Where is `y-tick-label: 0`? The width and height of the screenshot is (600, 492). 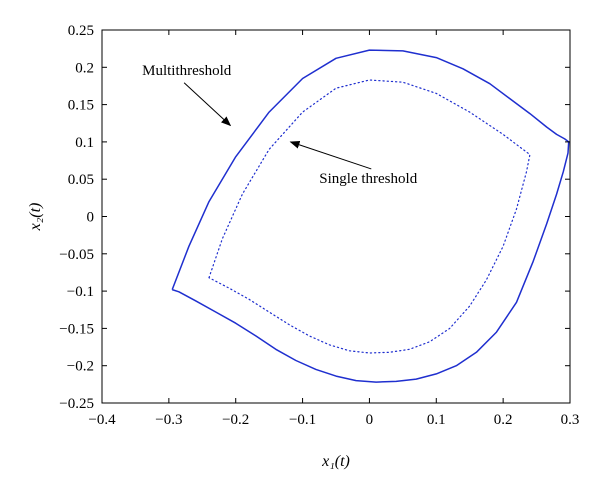
y-tick-label: 0 is located at coordinates (91, 218).